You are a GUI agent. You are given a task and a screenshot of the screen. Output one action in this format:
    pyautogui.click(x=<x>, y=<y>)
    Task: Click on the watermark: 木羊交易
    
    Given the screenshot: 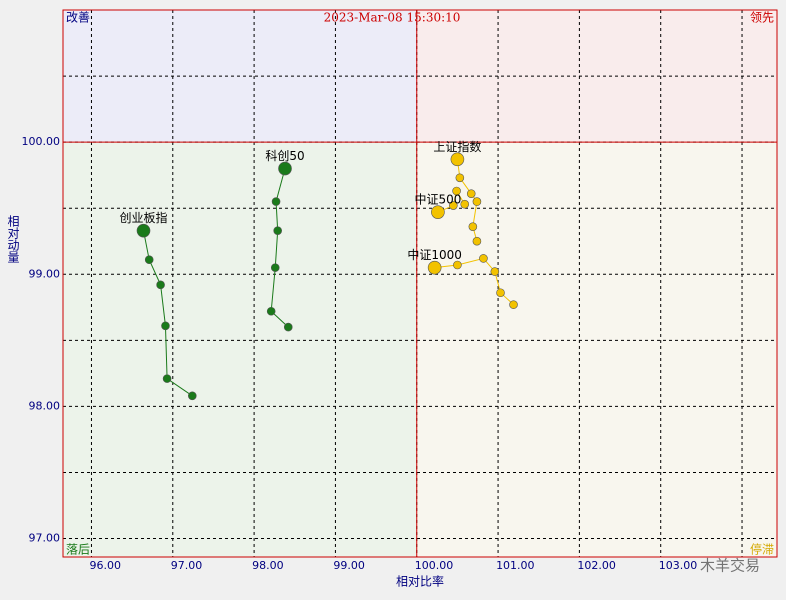 What is the action you would take?
    pyautogui.click(x=730, y=566)
    